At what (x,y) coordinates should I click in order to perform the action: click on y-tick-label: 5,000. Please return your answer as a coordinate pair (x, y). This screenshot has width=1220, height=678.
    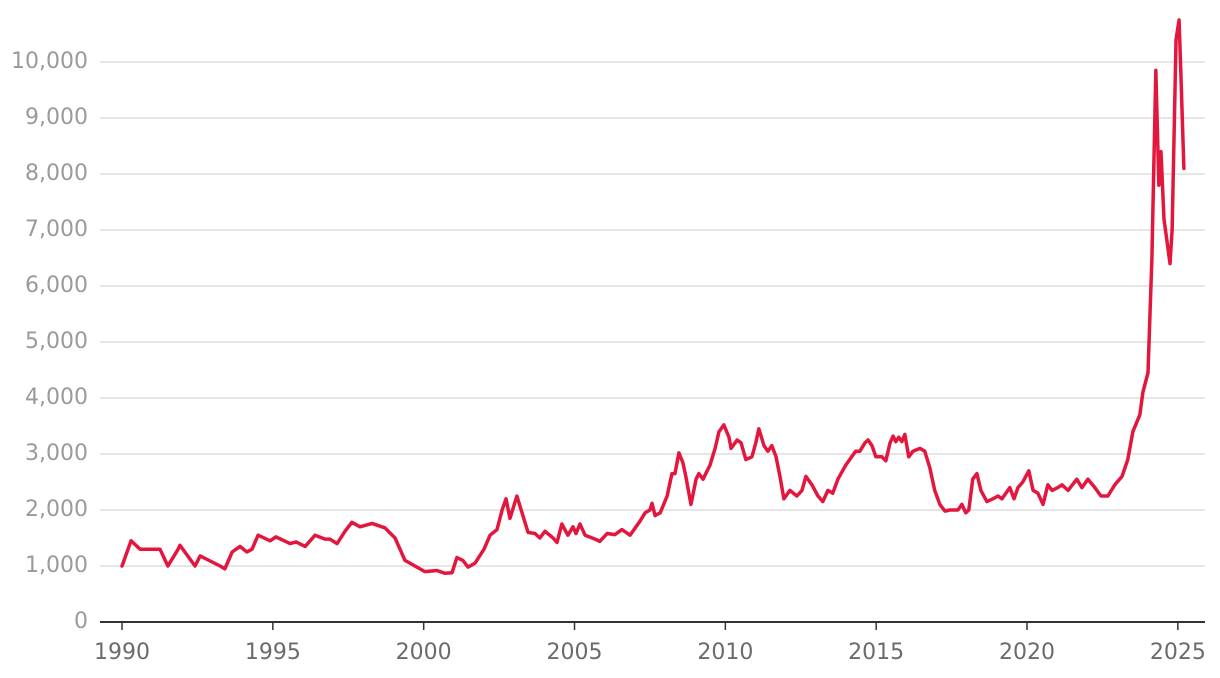
    Looking at the image, I should click on (56, 341).